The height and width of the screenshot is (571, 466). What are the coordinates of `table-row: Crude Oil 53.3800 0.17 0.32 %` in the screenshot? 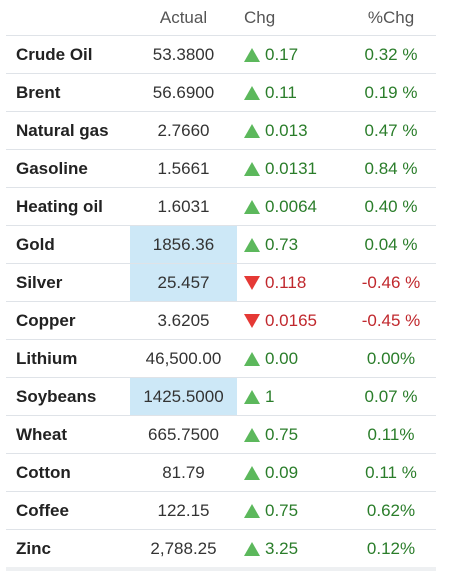 It's located at (221, 55).